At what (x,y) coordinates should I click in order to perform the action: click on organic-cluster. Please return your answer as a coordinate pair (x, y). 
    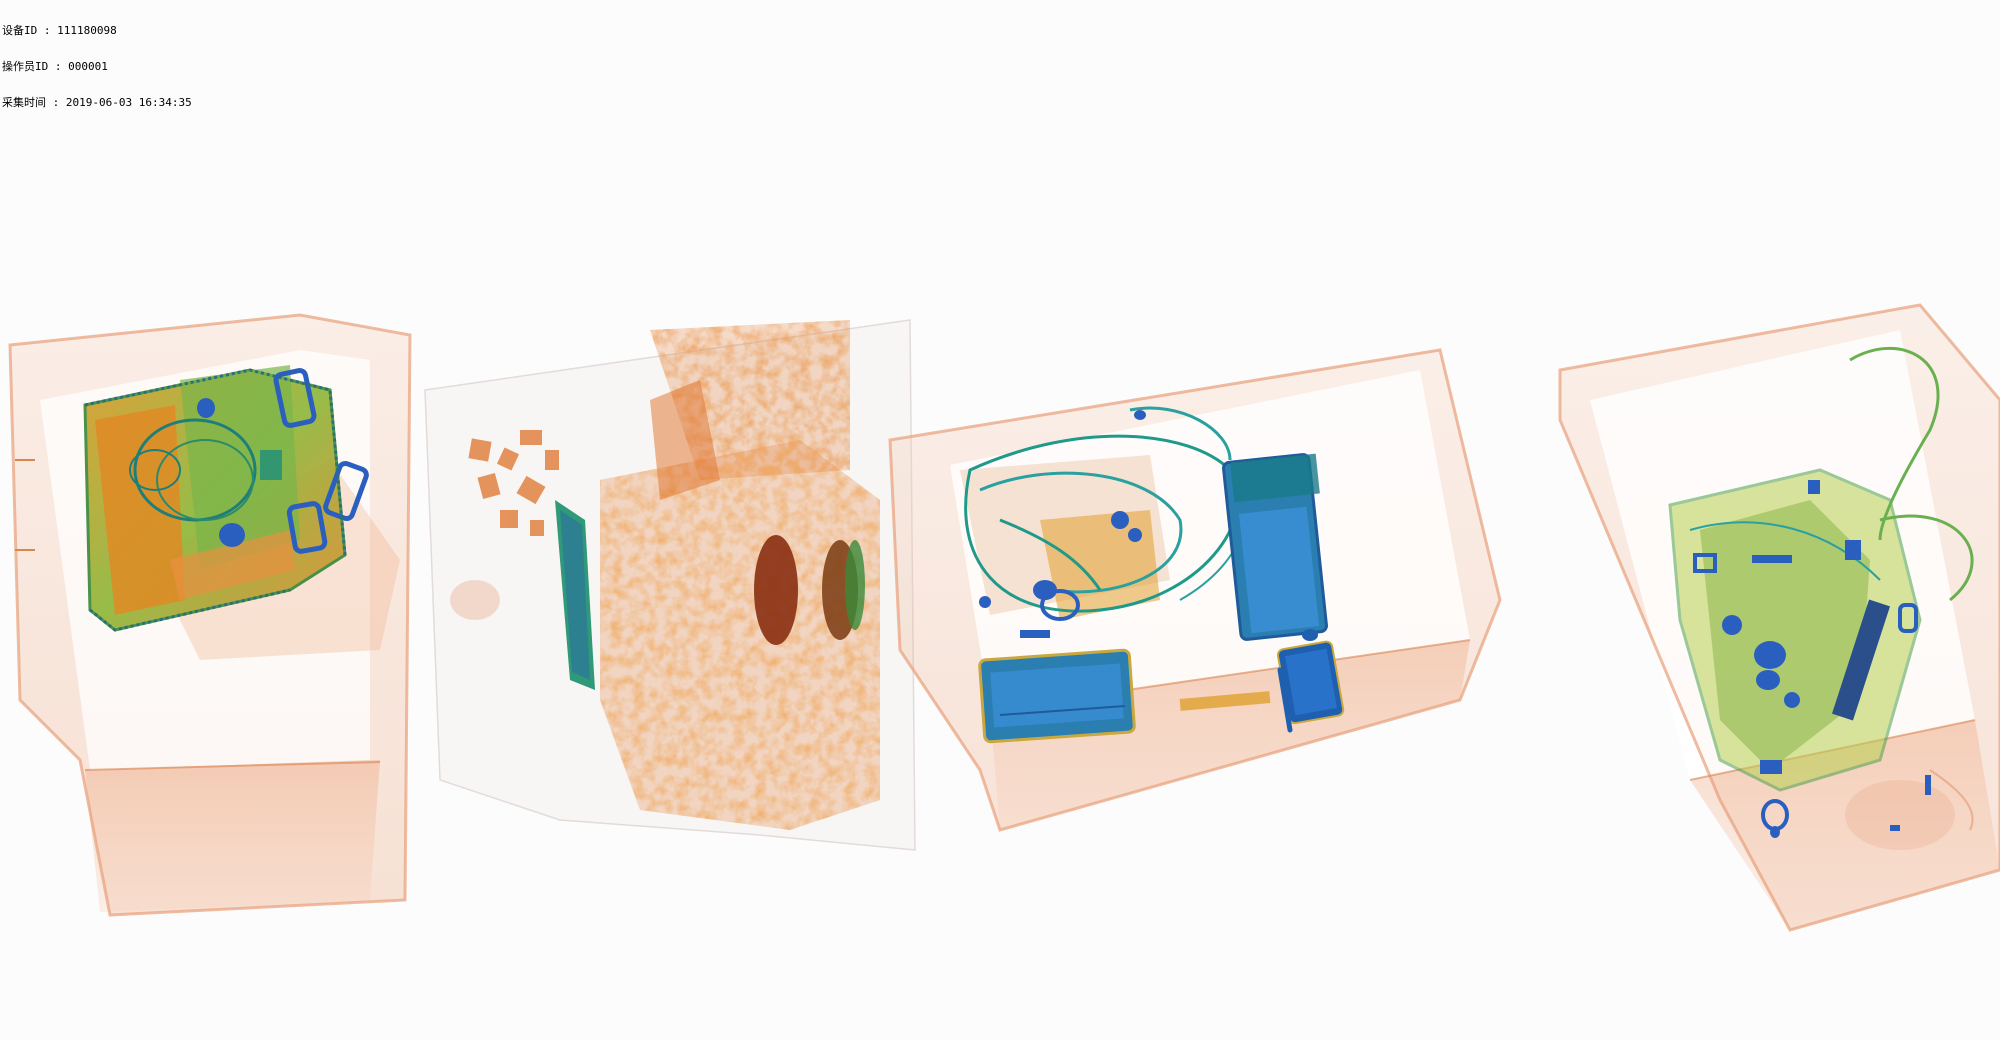
    Looking at the image, I should click on (670, 585).